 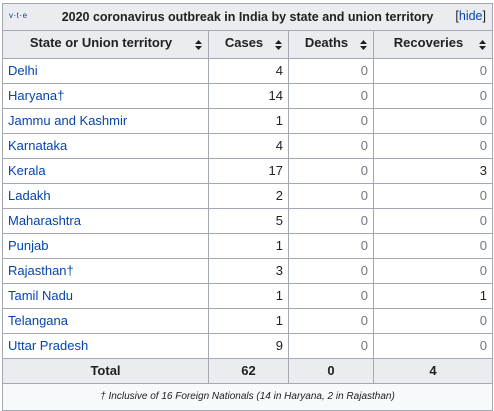 I want to click on hide-link: hide, so click(x=470, y=16).